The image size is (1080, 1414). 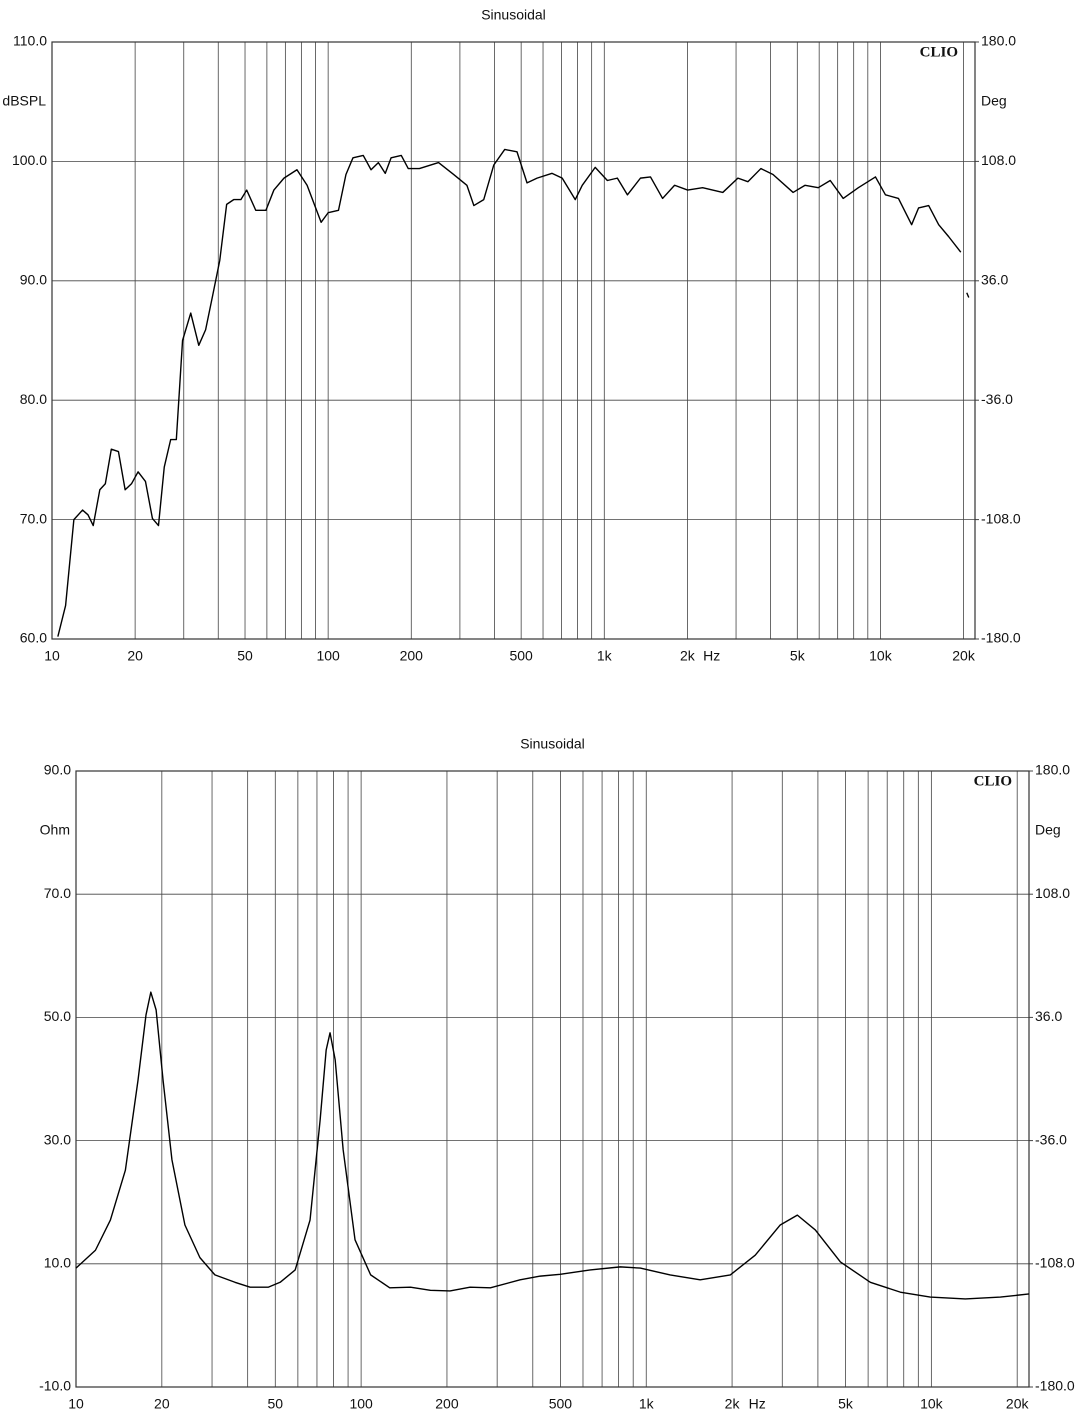 What do you see at coordinates (33, 638) in the screenshot?
I see `y-tick-label: 60.0` at bounding box center [33, 638].